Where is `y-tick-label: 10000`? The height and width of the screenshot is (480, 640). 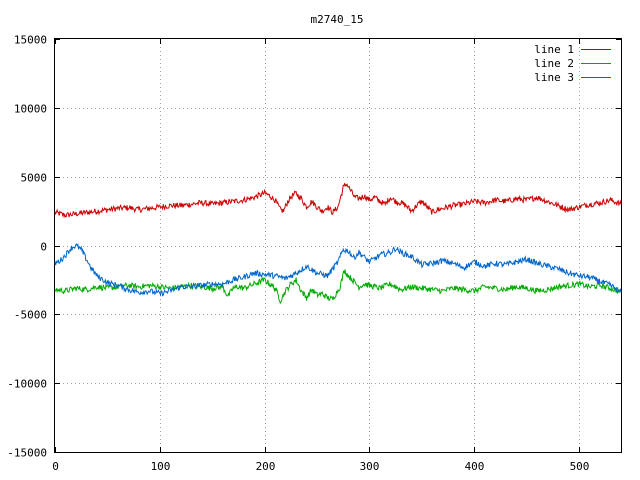
y-tick-label: 10000 is located at coordinates (30, 109).